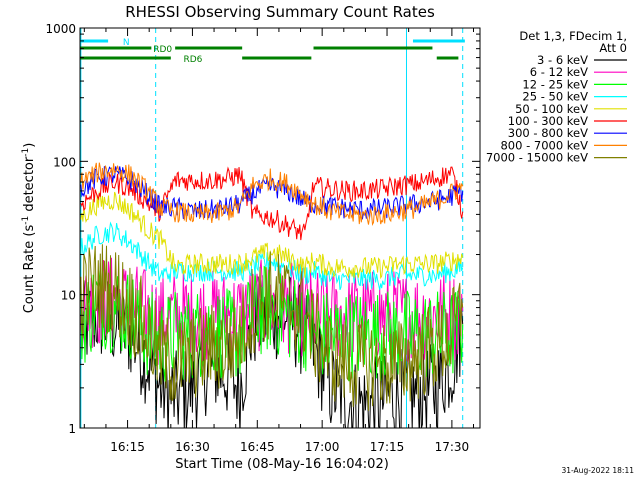  Describe the element at coordinates (257, 447) in the screenshot. I see `x-tick-label: 16:45` at that location.